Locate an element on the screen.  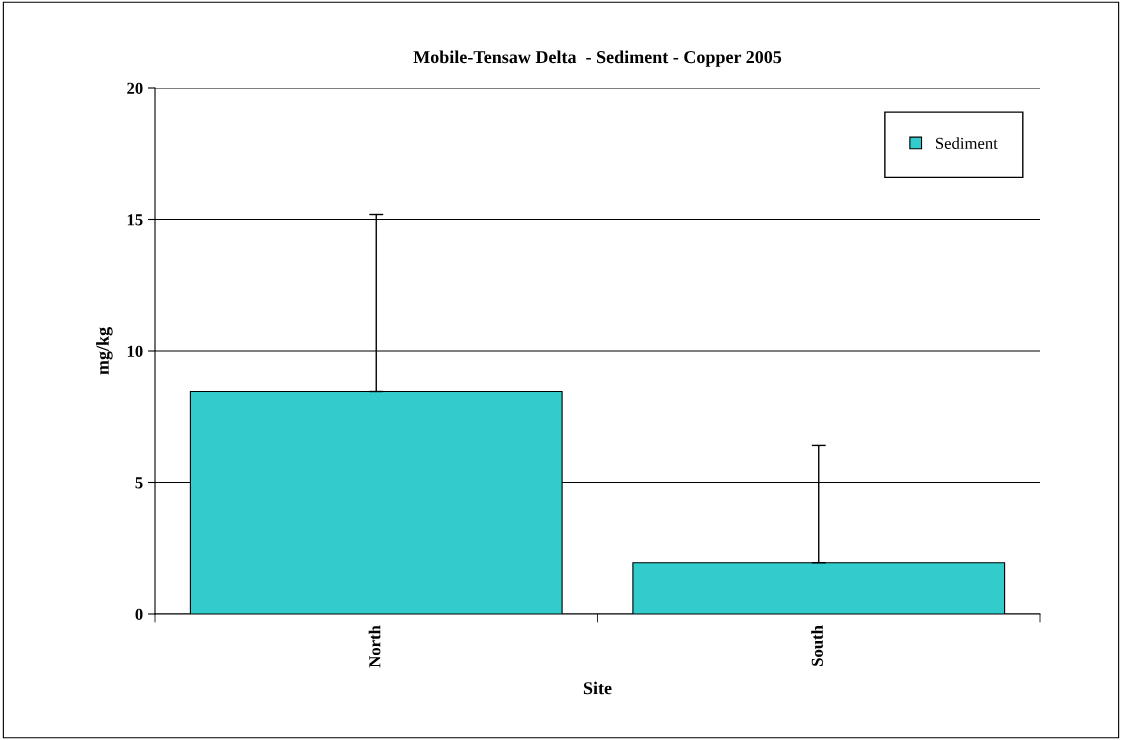
chart-title: Mobile-Tensaw Delta - Sediment - Copper 2005 is located at coordinates (597, 58).